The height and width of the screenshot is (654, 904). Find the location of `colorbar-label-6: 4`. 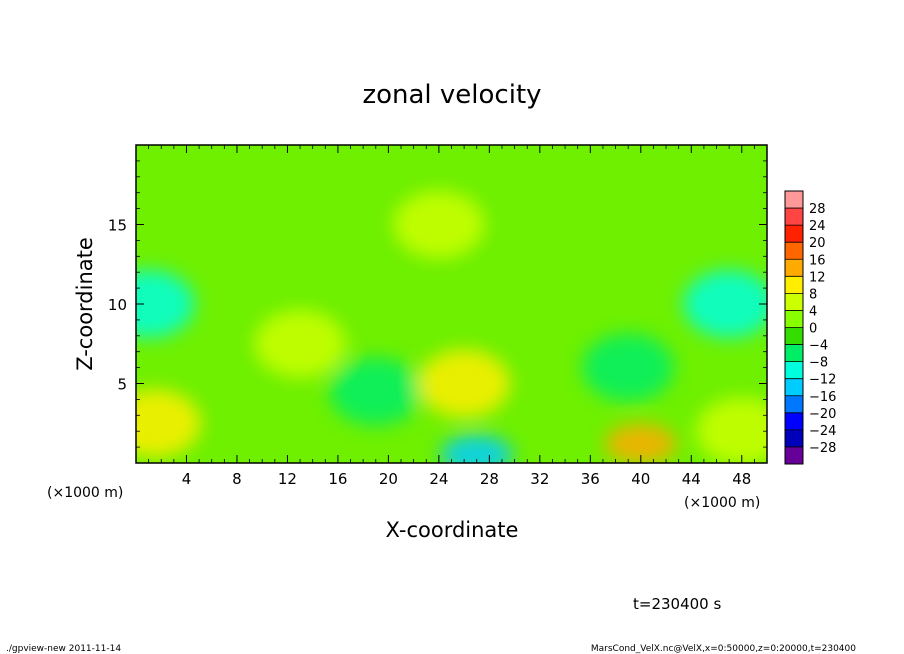

colorbar-label-6: 4 is located at coordinates (813, 311).